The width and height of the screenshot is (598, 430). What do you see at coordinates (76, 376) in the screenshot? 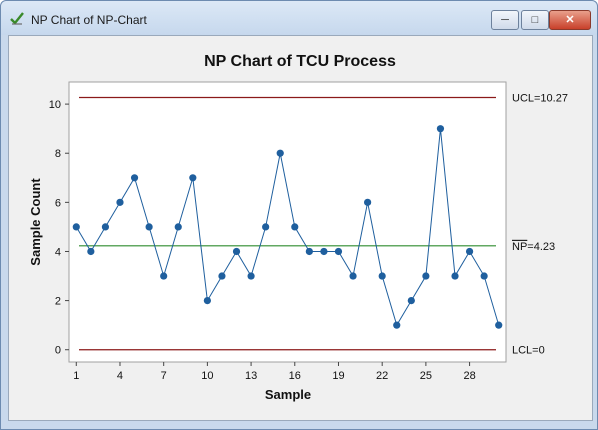
I see `x-tick-label: 1` at bounding box center [76, 376].